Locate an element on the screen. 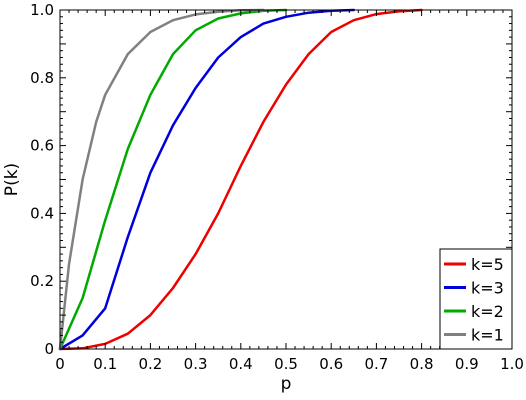  legend: k=5 k=3 k=2 k=1 is located at coordinates (476, 299).